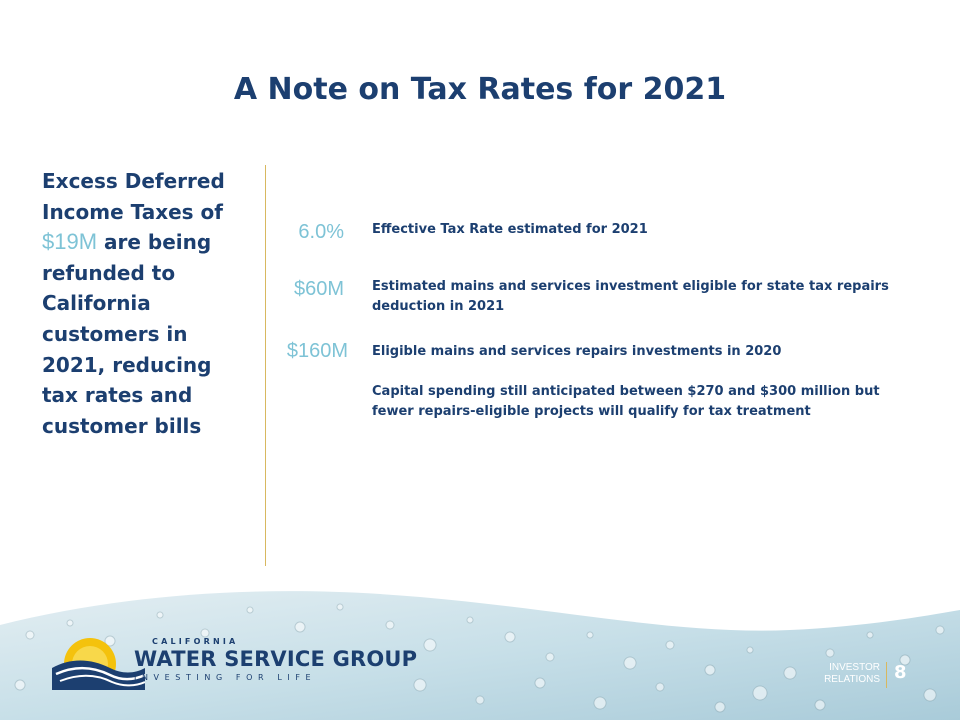 This screenshot has width=960, height=720. I want to click on water-service-logo-icon, so click(98, 664).